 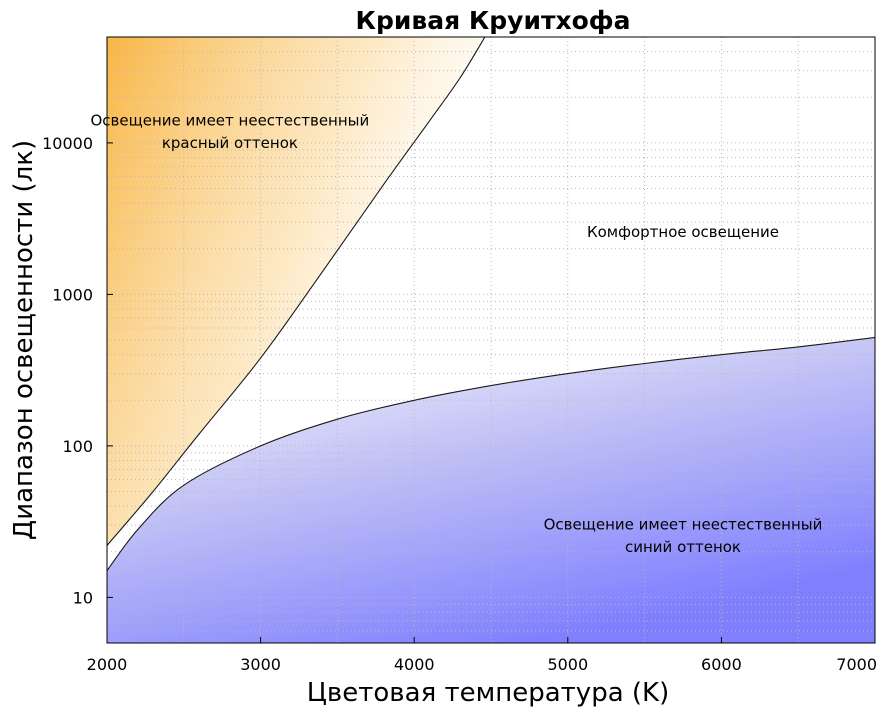 I want to click on x-tick-label: 3000, so click(x=260, y=664).